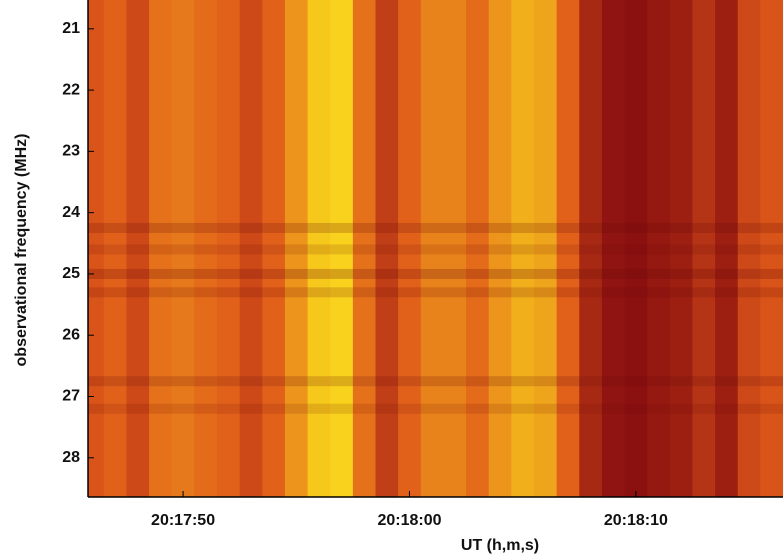  I want to click on y-tick-label: 21, so click(71, 28).